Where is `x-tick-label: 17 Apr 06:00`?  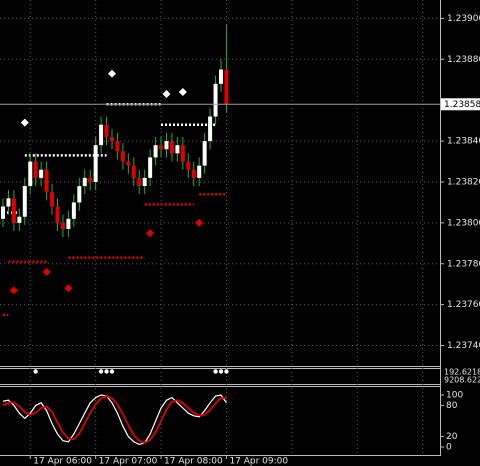
x-tick-label: 17 Apr 06:00 is located at coordinates (62, 461).